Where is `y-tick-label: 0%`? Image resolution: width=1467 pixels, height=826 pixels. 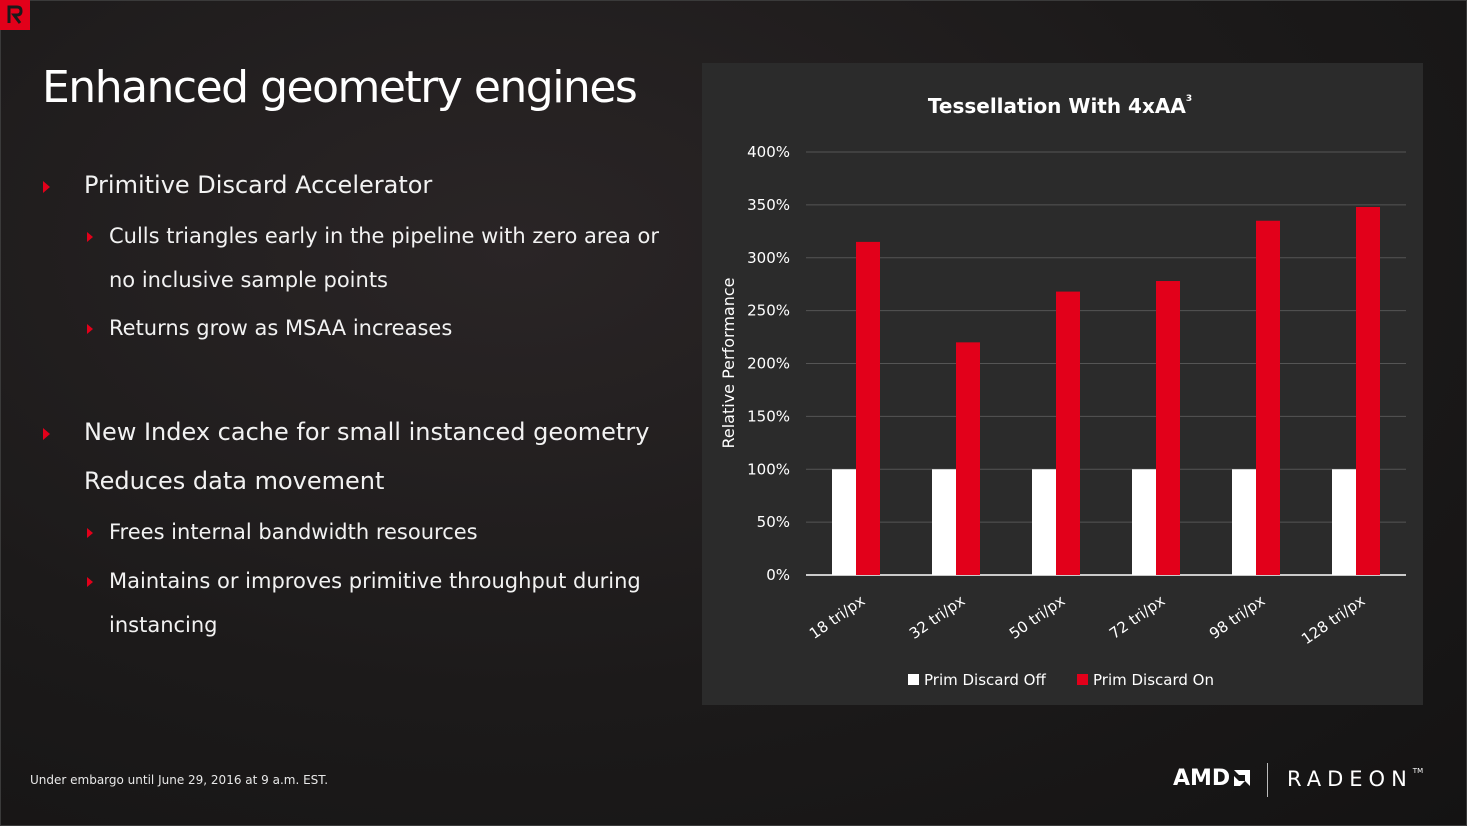
y-tick-label: 0% is located at coordinates (778, 575).